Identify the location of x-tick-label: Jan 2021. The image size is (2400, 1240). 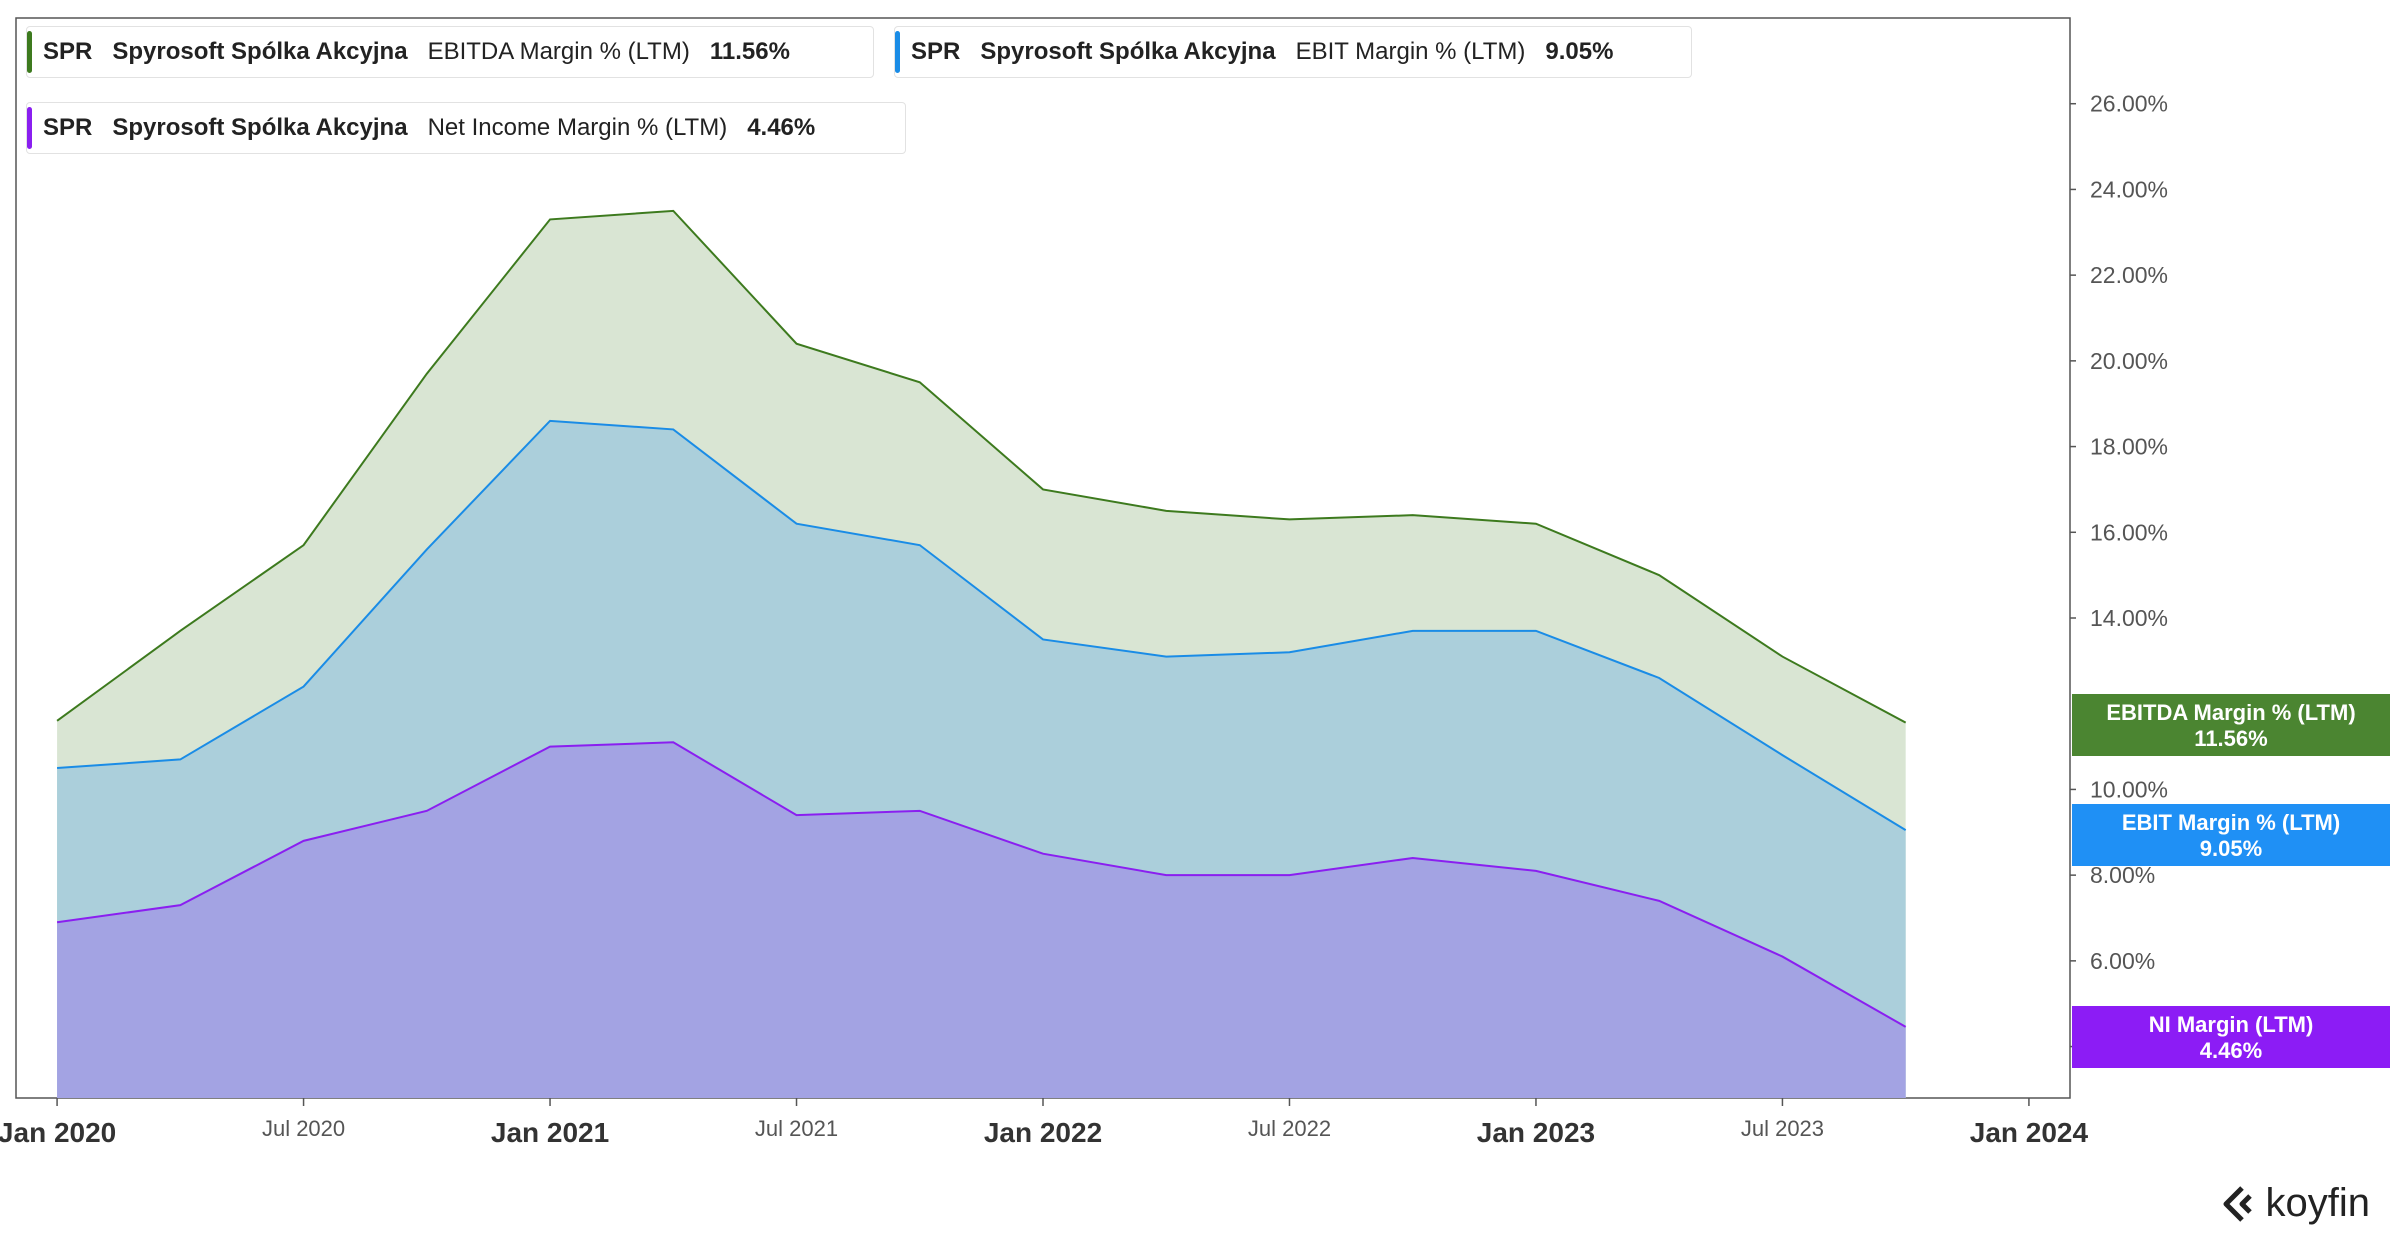
(550, 1132).